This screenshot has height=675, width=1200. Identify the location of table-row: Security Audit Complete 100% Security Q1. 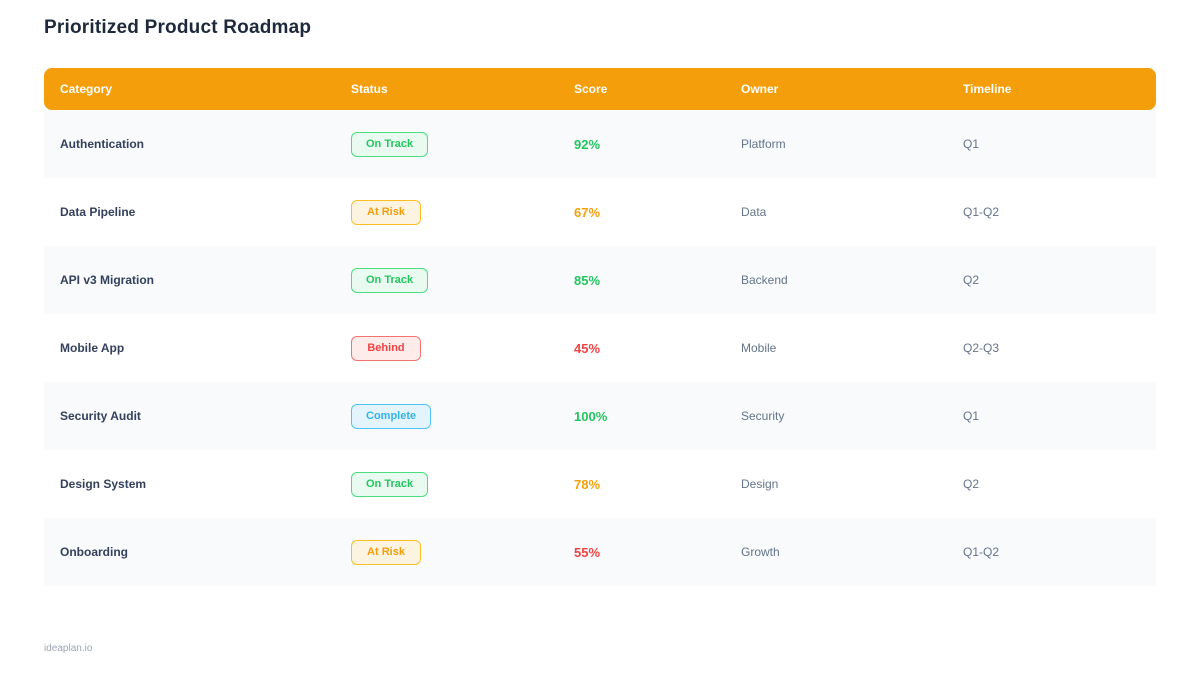
(600, 416).